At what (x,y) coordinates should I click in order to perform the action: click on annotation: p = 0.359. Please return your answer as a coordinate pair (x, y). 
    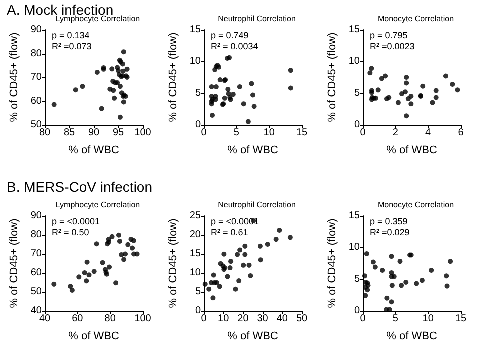
    Looking at the image, I should click on (389, 221).